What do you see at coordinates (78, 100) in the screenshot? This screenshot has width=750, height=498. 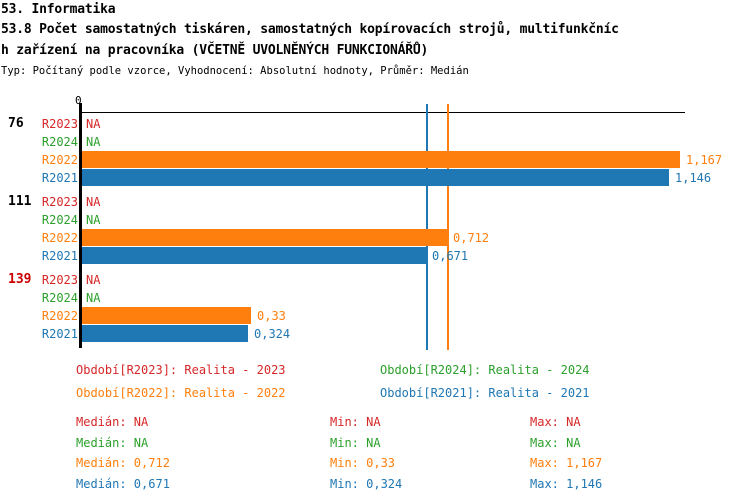 I see `x-axis-zero-label: 0` at bounding box center [78, 100].